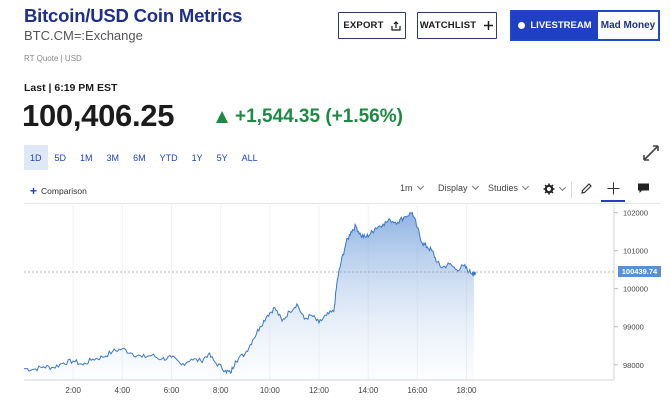 The width and height of the screenshot is (670, 406). I want to click on expand-icon, so click(651, 153).